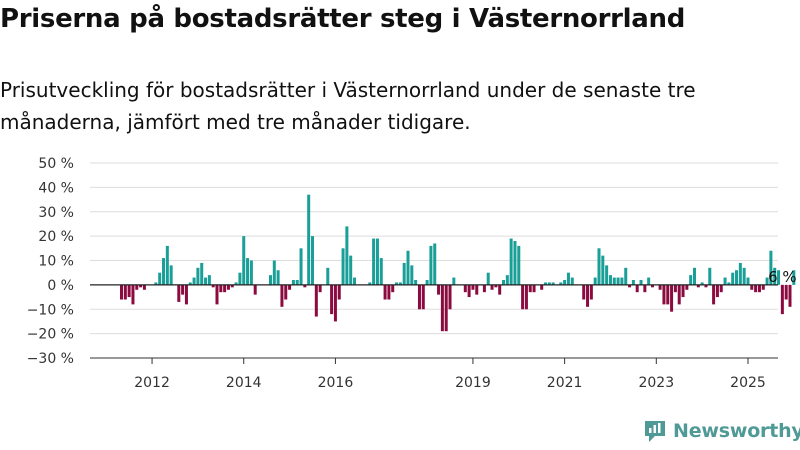 This screenshot has height=450, width=800. I want to click on newsworthy-logo-text: Newsworthy, so click(736, 431).